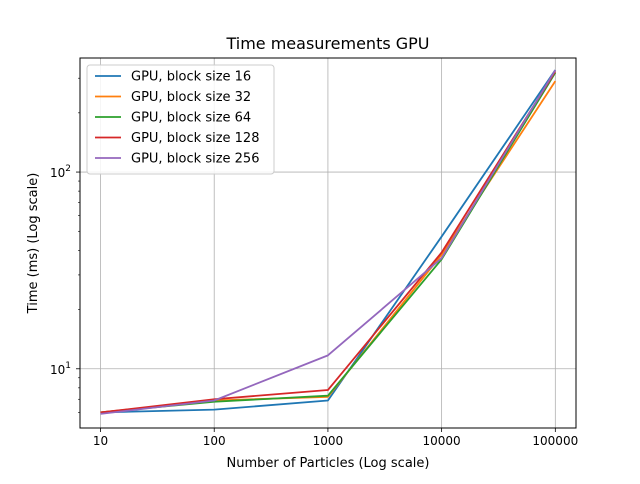 The height and width of the screenshot is (484, 640). What do you see at coordinates (328, 463) in the screenshot?
I see `x-axis-label: Number of Particles (Log scale)` at bounding box center [328, 463].